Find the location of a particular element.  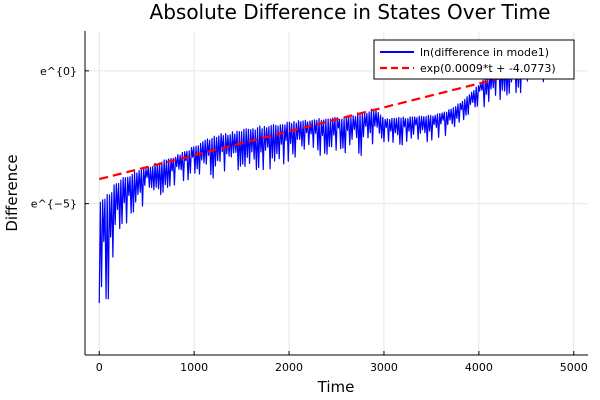

y-axis-label: Difference is located at coordinates (12, 192).